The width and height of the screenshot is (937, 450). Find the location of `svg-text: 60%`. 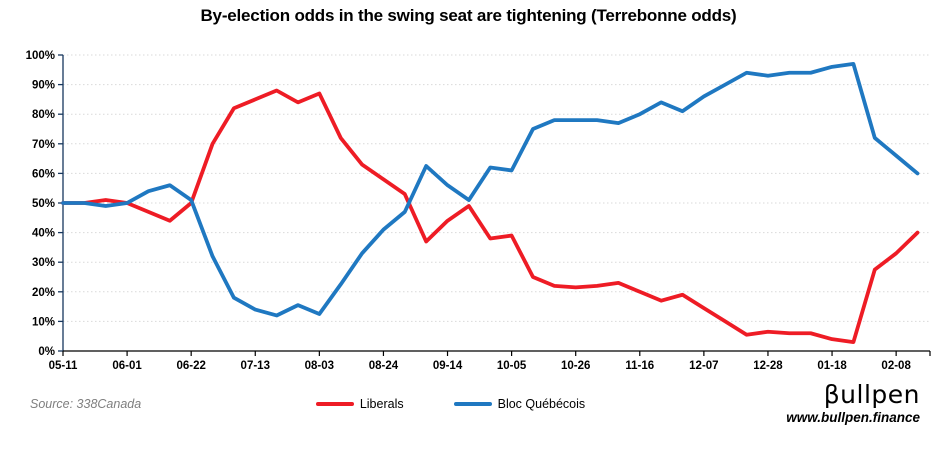

svg-text: 60% is located at coordinates (43, 174).